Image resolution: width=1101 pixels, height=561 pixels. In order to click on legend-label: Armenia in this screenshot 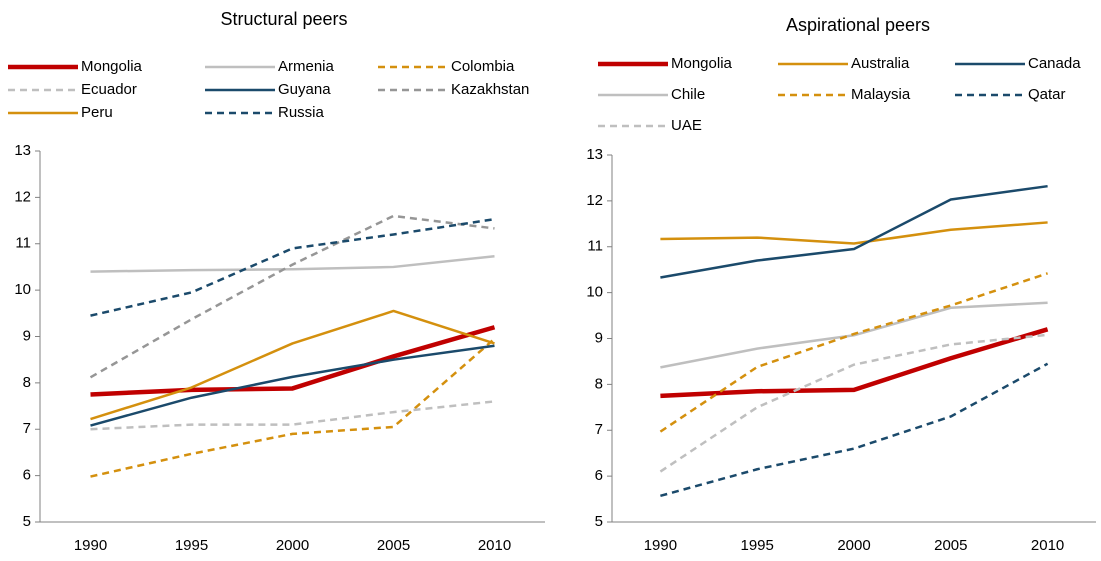, I will do `click(306, 66)`.